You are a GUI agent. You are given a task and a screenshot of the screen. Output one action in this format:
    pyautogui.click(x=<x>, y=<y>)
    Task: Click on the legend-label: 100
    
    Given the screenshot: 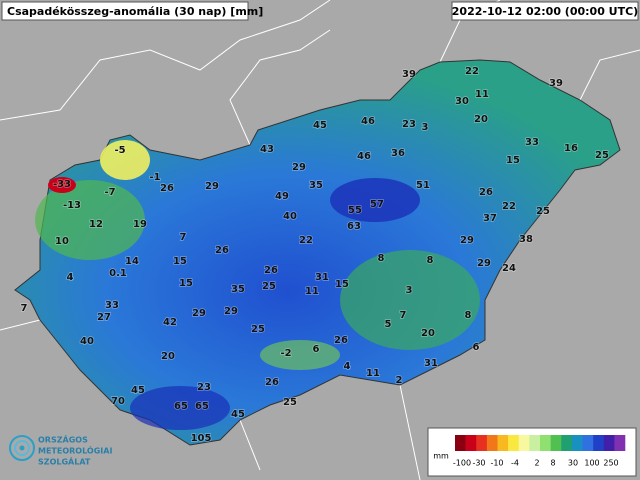 What is the action you would take?
    pyautogui.click(x=591, y=463)
    